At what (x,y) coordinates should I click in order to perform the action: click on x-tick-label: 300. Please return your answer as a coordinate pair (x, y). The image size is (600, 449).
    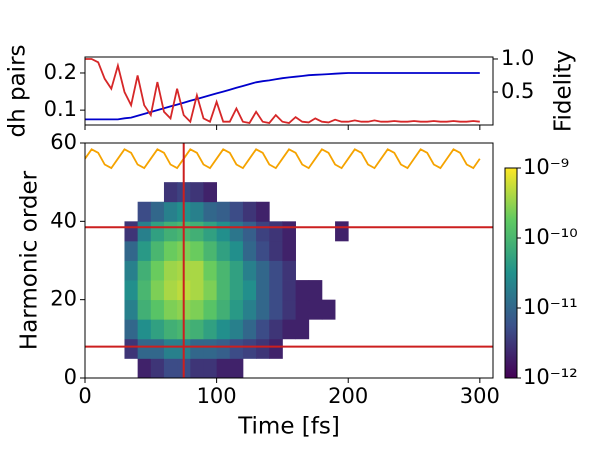
    Looking at the image, I should click on (480, 396).